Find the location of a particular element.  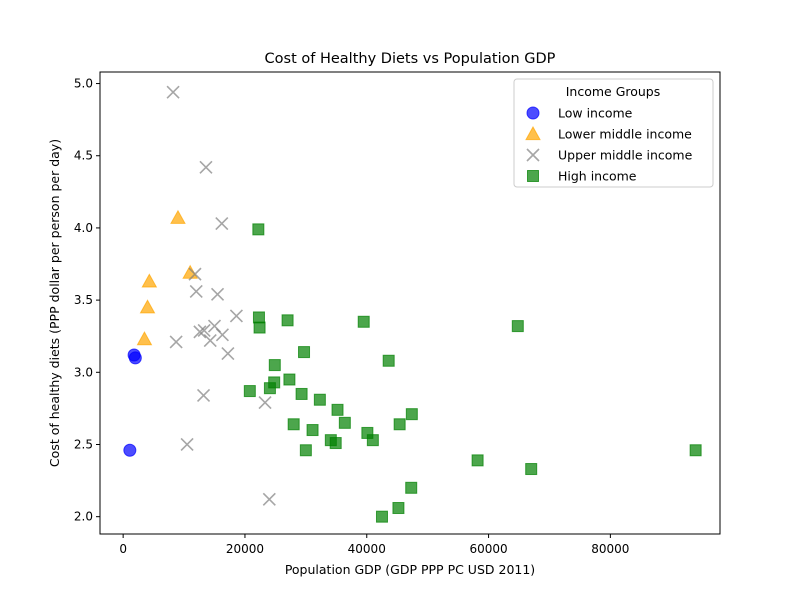

legend-entry: Low income is located at coordinates (579, 113).